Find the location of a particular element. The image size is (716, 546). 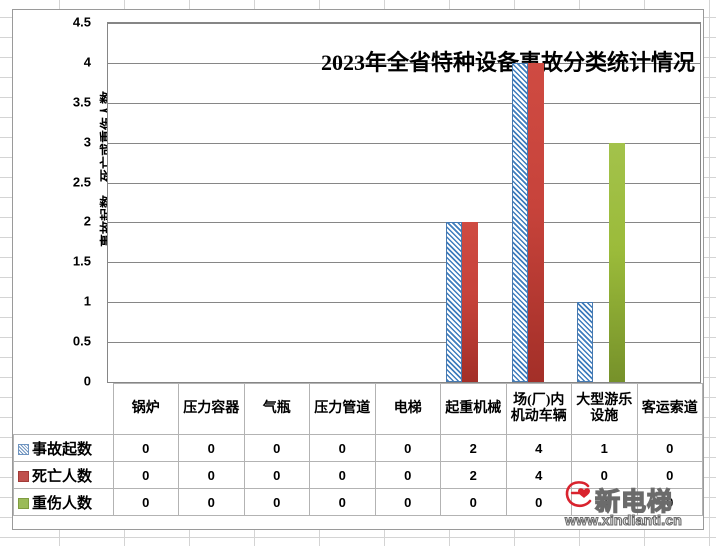

table-row-categories: 锅炉 压力容器 气瓶 压力管道 电梯 起重机械 场(厂)内机动车辆 大型游乐设施 客运索道 is located at coordinates (358, 409).